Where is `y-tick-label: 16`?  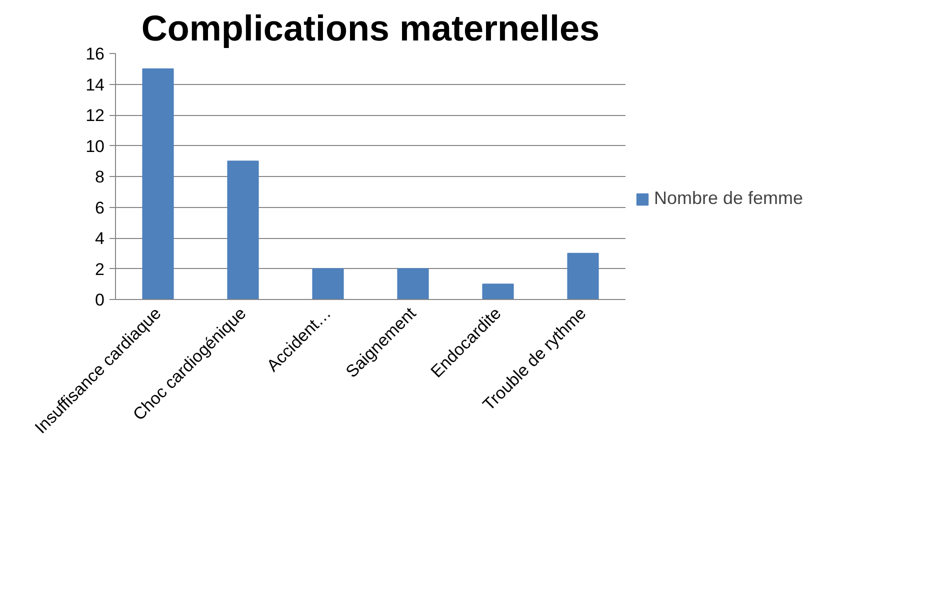
y-tick-label: 16 is located at coordinates (95, 54).